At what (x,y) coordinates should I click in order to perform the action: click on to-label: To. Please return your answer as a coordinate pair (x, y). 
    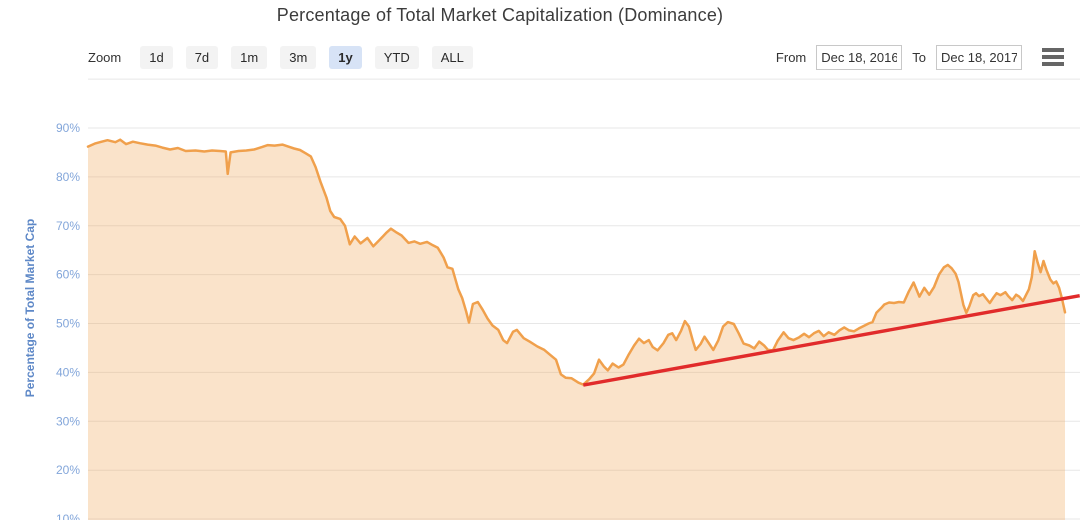
    Looking at the image, I should click on (919, 57).